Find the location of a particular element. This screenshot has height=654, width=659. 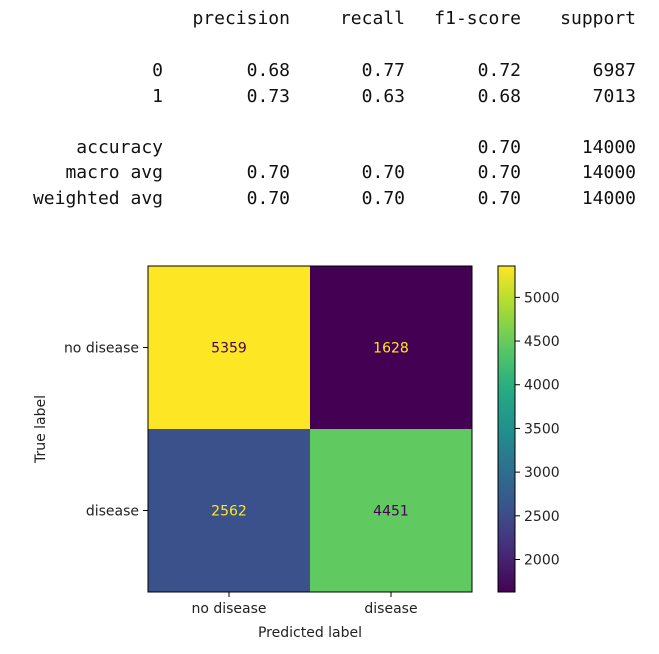

y-tick-label: disease is located at coordinates (112, 512).